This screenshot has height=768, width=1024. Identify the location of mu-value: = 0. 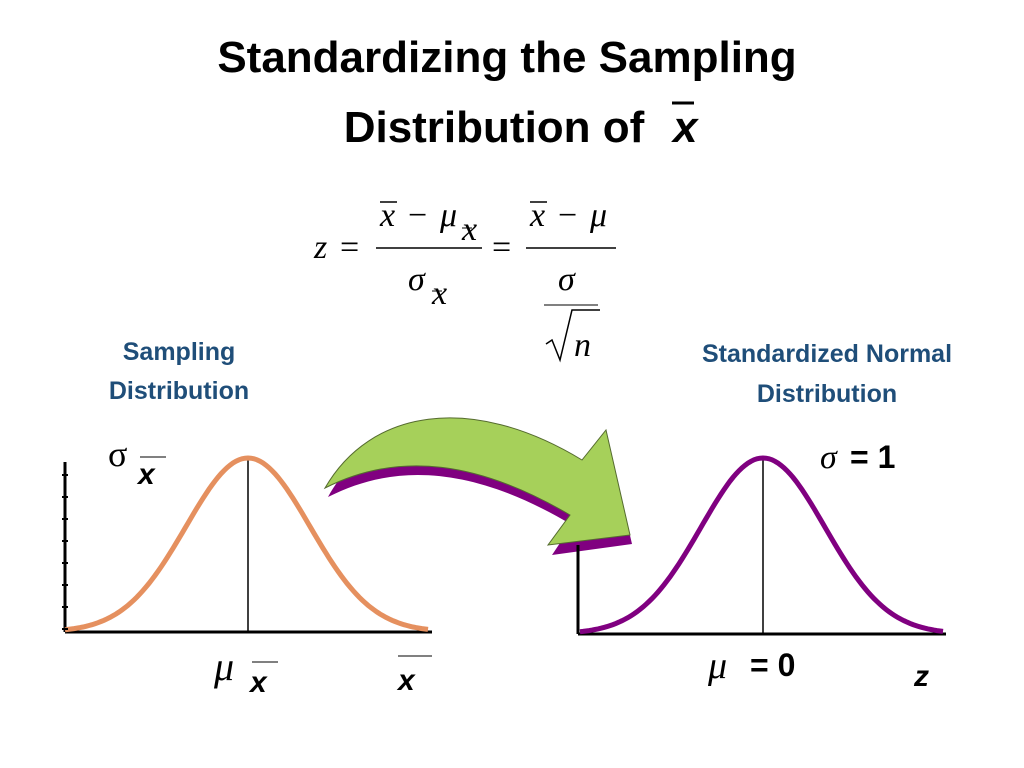
(772, 665).